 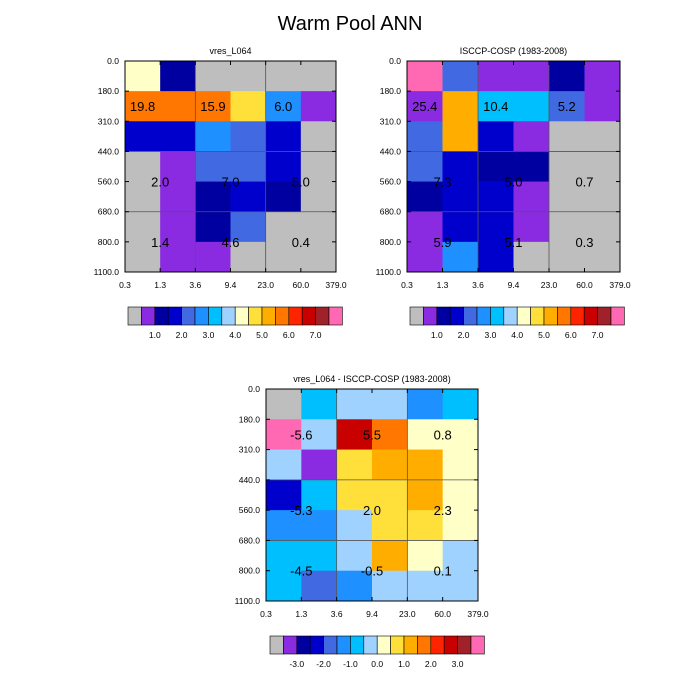 What do you see at coordinates (230, 51) in the screenshot?
I see `panel-title: vres_L064` at bounding box center [230, 51].